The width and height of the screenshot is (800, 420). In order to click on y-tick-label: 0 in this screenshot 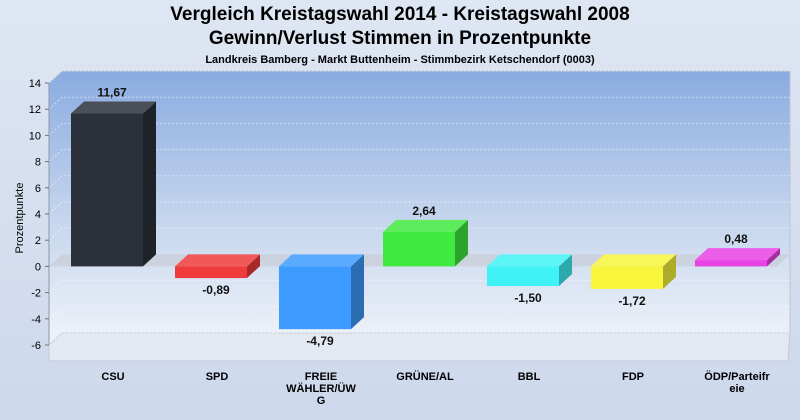, I will do `click(38, 267)`.